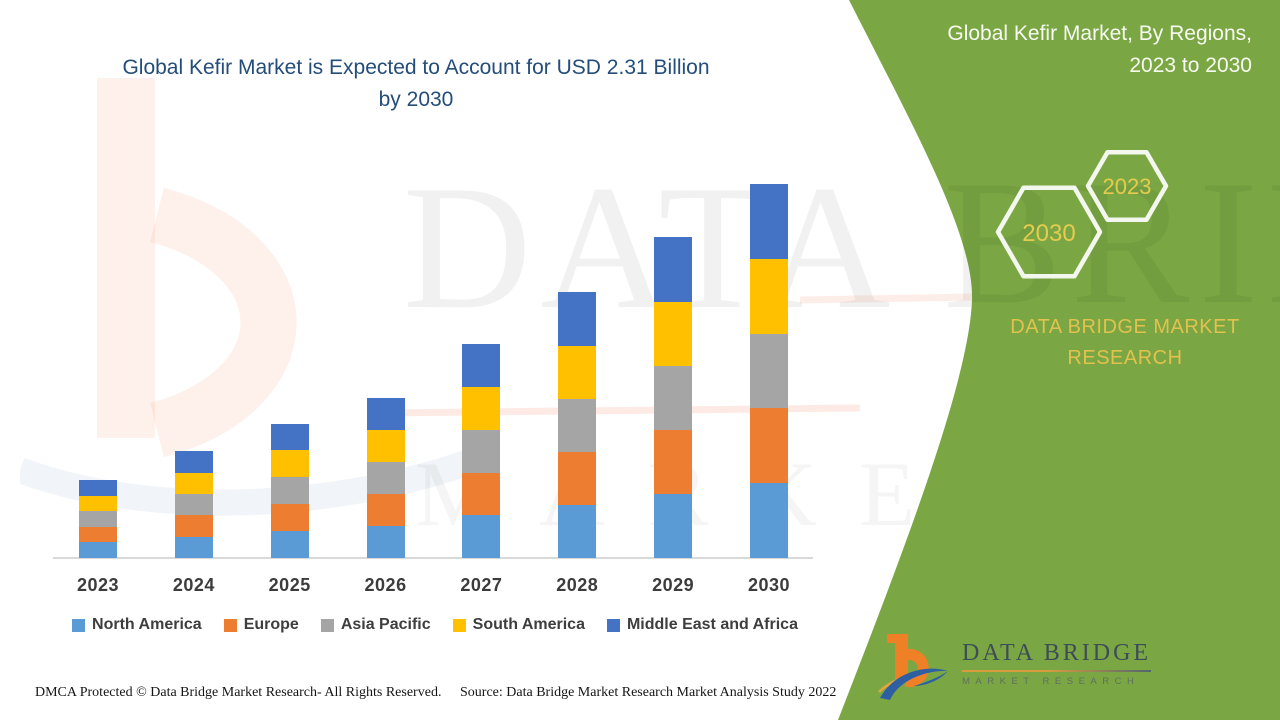  What do you see at coordinates (193, 504) in the screenshot?
I see `bar-segment-asia-pacific-2024` at bounding box center [193, 504].